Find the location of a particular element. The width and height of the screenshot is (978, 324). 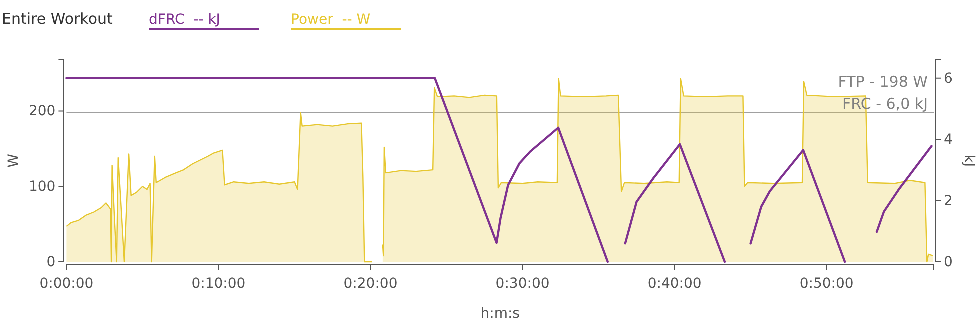

x-tick-label: 0:10:00 is located at coordinates (219, 284).